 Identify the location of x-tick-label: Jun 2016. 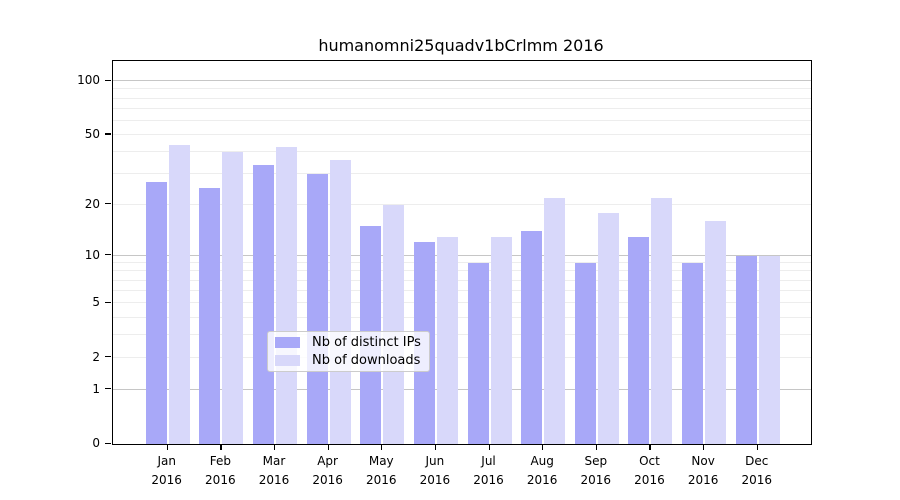
(435, 470).